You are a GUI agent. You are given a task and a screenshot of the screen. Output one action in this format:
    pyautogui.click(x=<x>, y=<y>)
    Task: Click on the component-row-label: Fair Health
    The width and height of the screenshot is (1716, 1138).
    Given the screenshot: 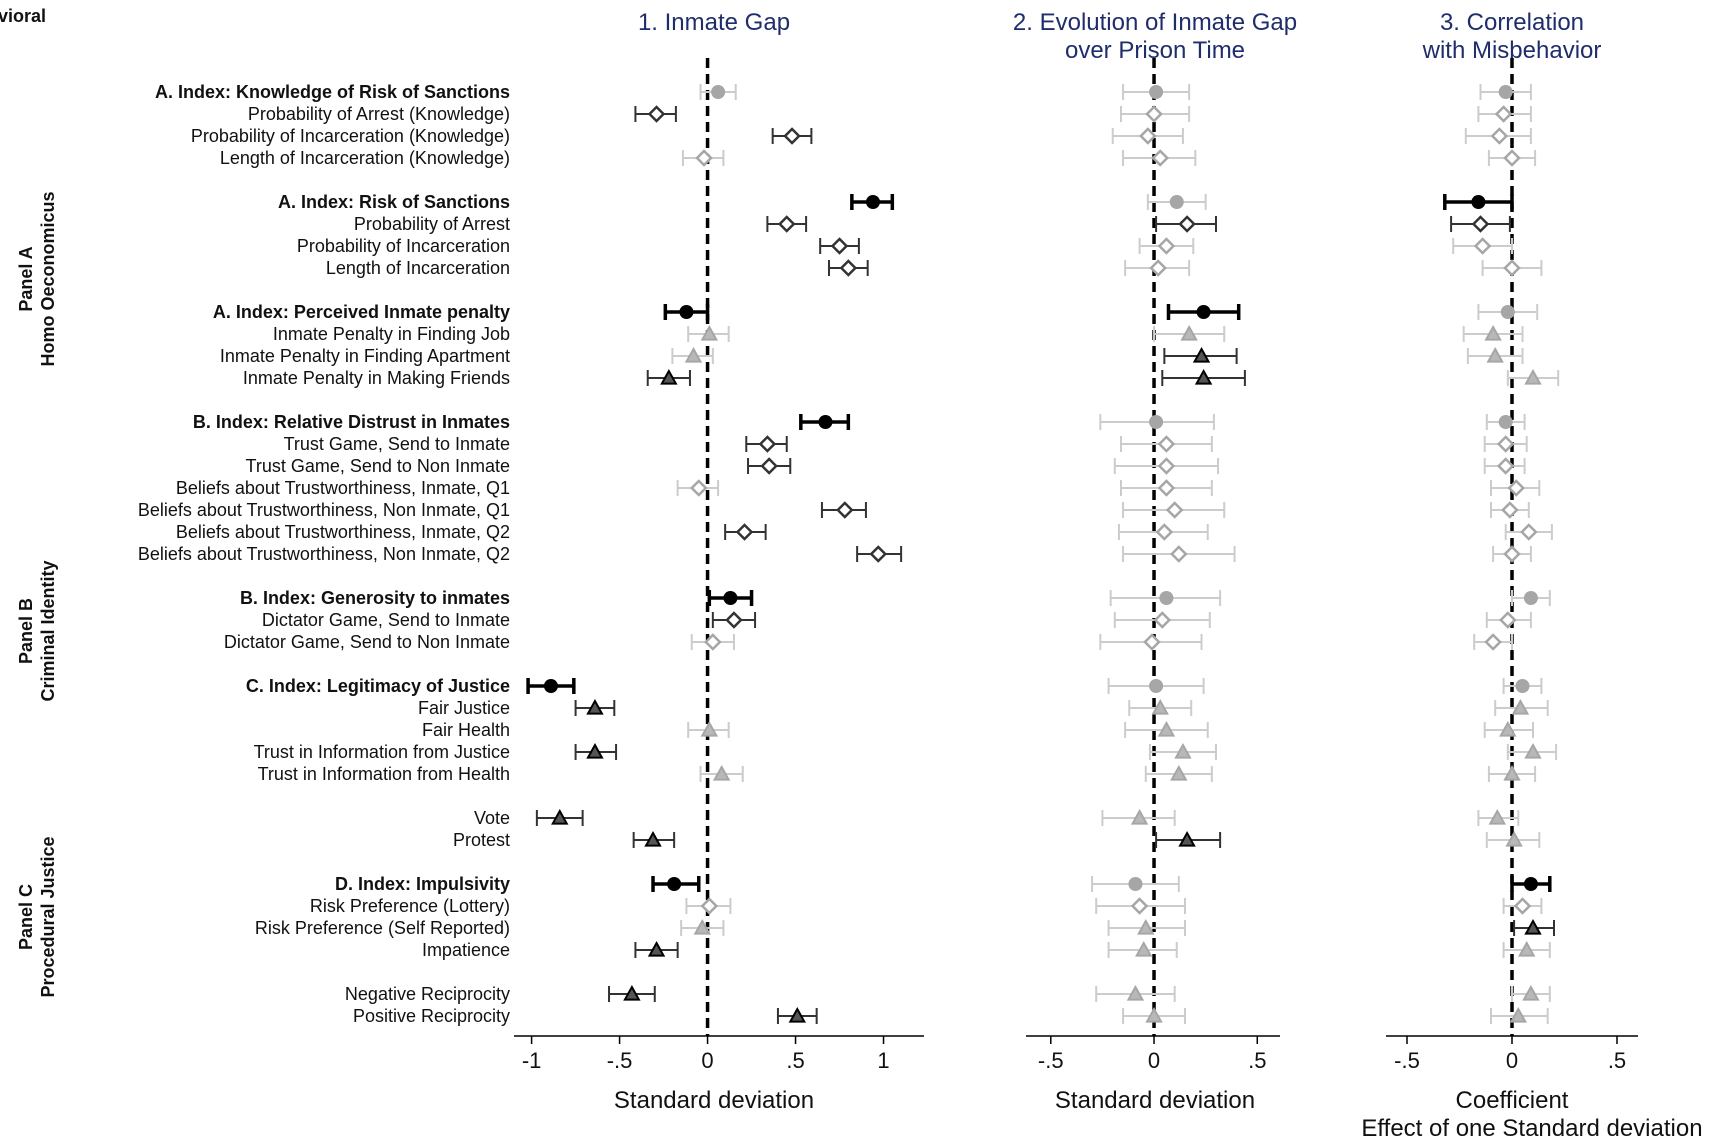 What is the action you would take?
    pyautogui.click(x=466, y=730)
    